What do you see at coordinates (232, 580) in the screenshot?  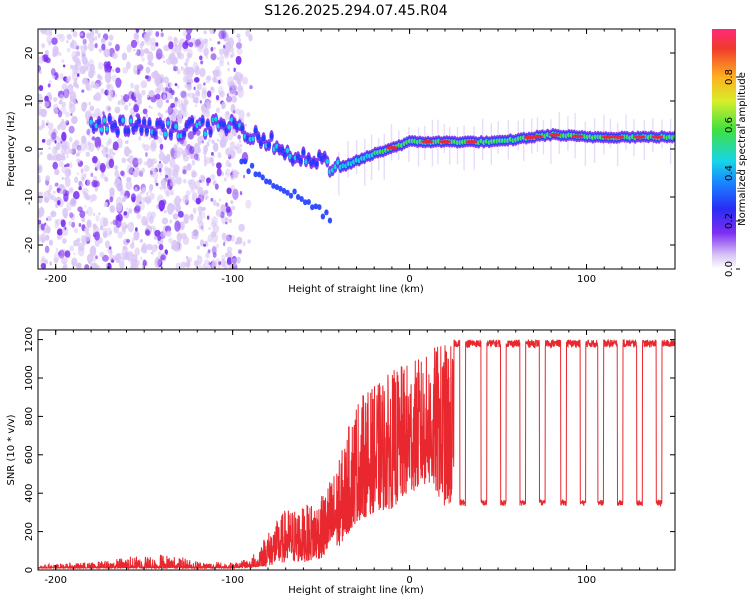 I see `x-tick-label: -100` at bounding box center [232, 580].